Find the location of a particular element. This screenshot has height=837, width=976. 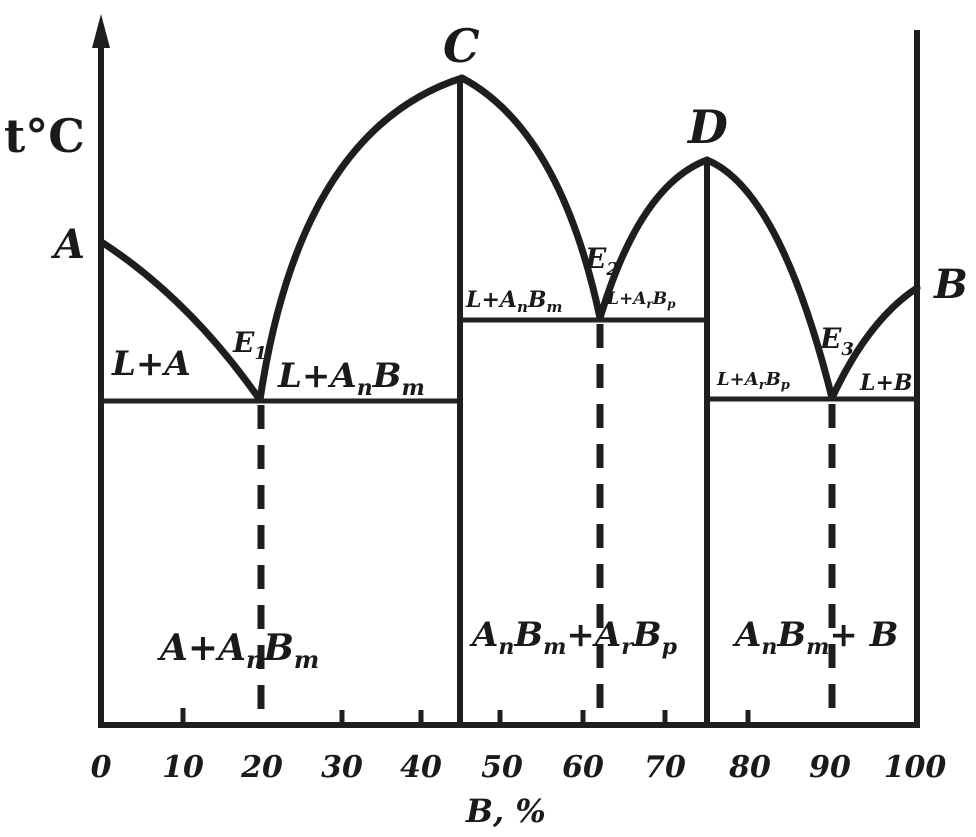

region-liquid-anbm-left: L+AnBm is located at coordinates (351, 378).